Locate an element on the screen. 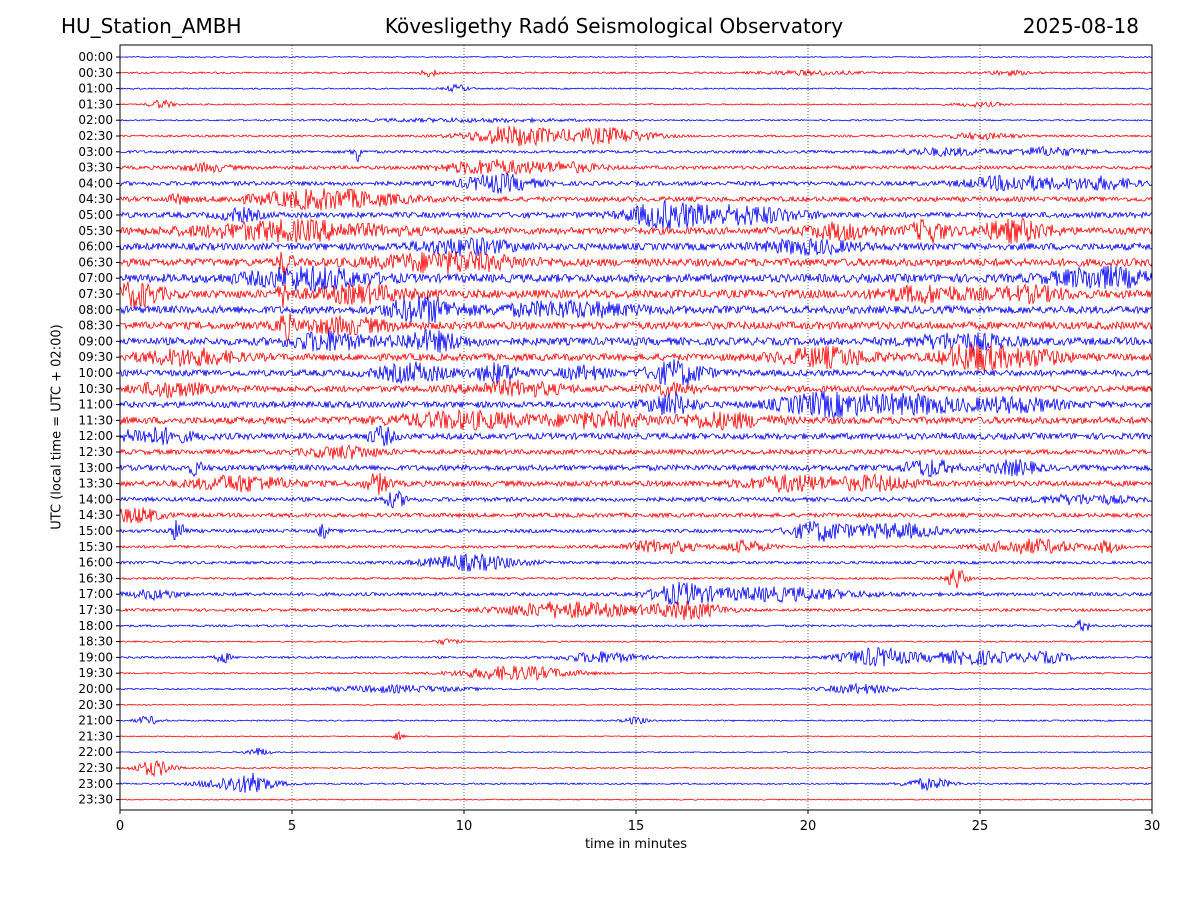 The height and width of the screenshot is (900, 1200). y-tick-label: 21:30 is located at coordinates (95, 736).